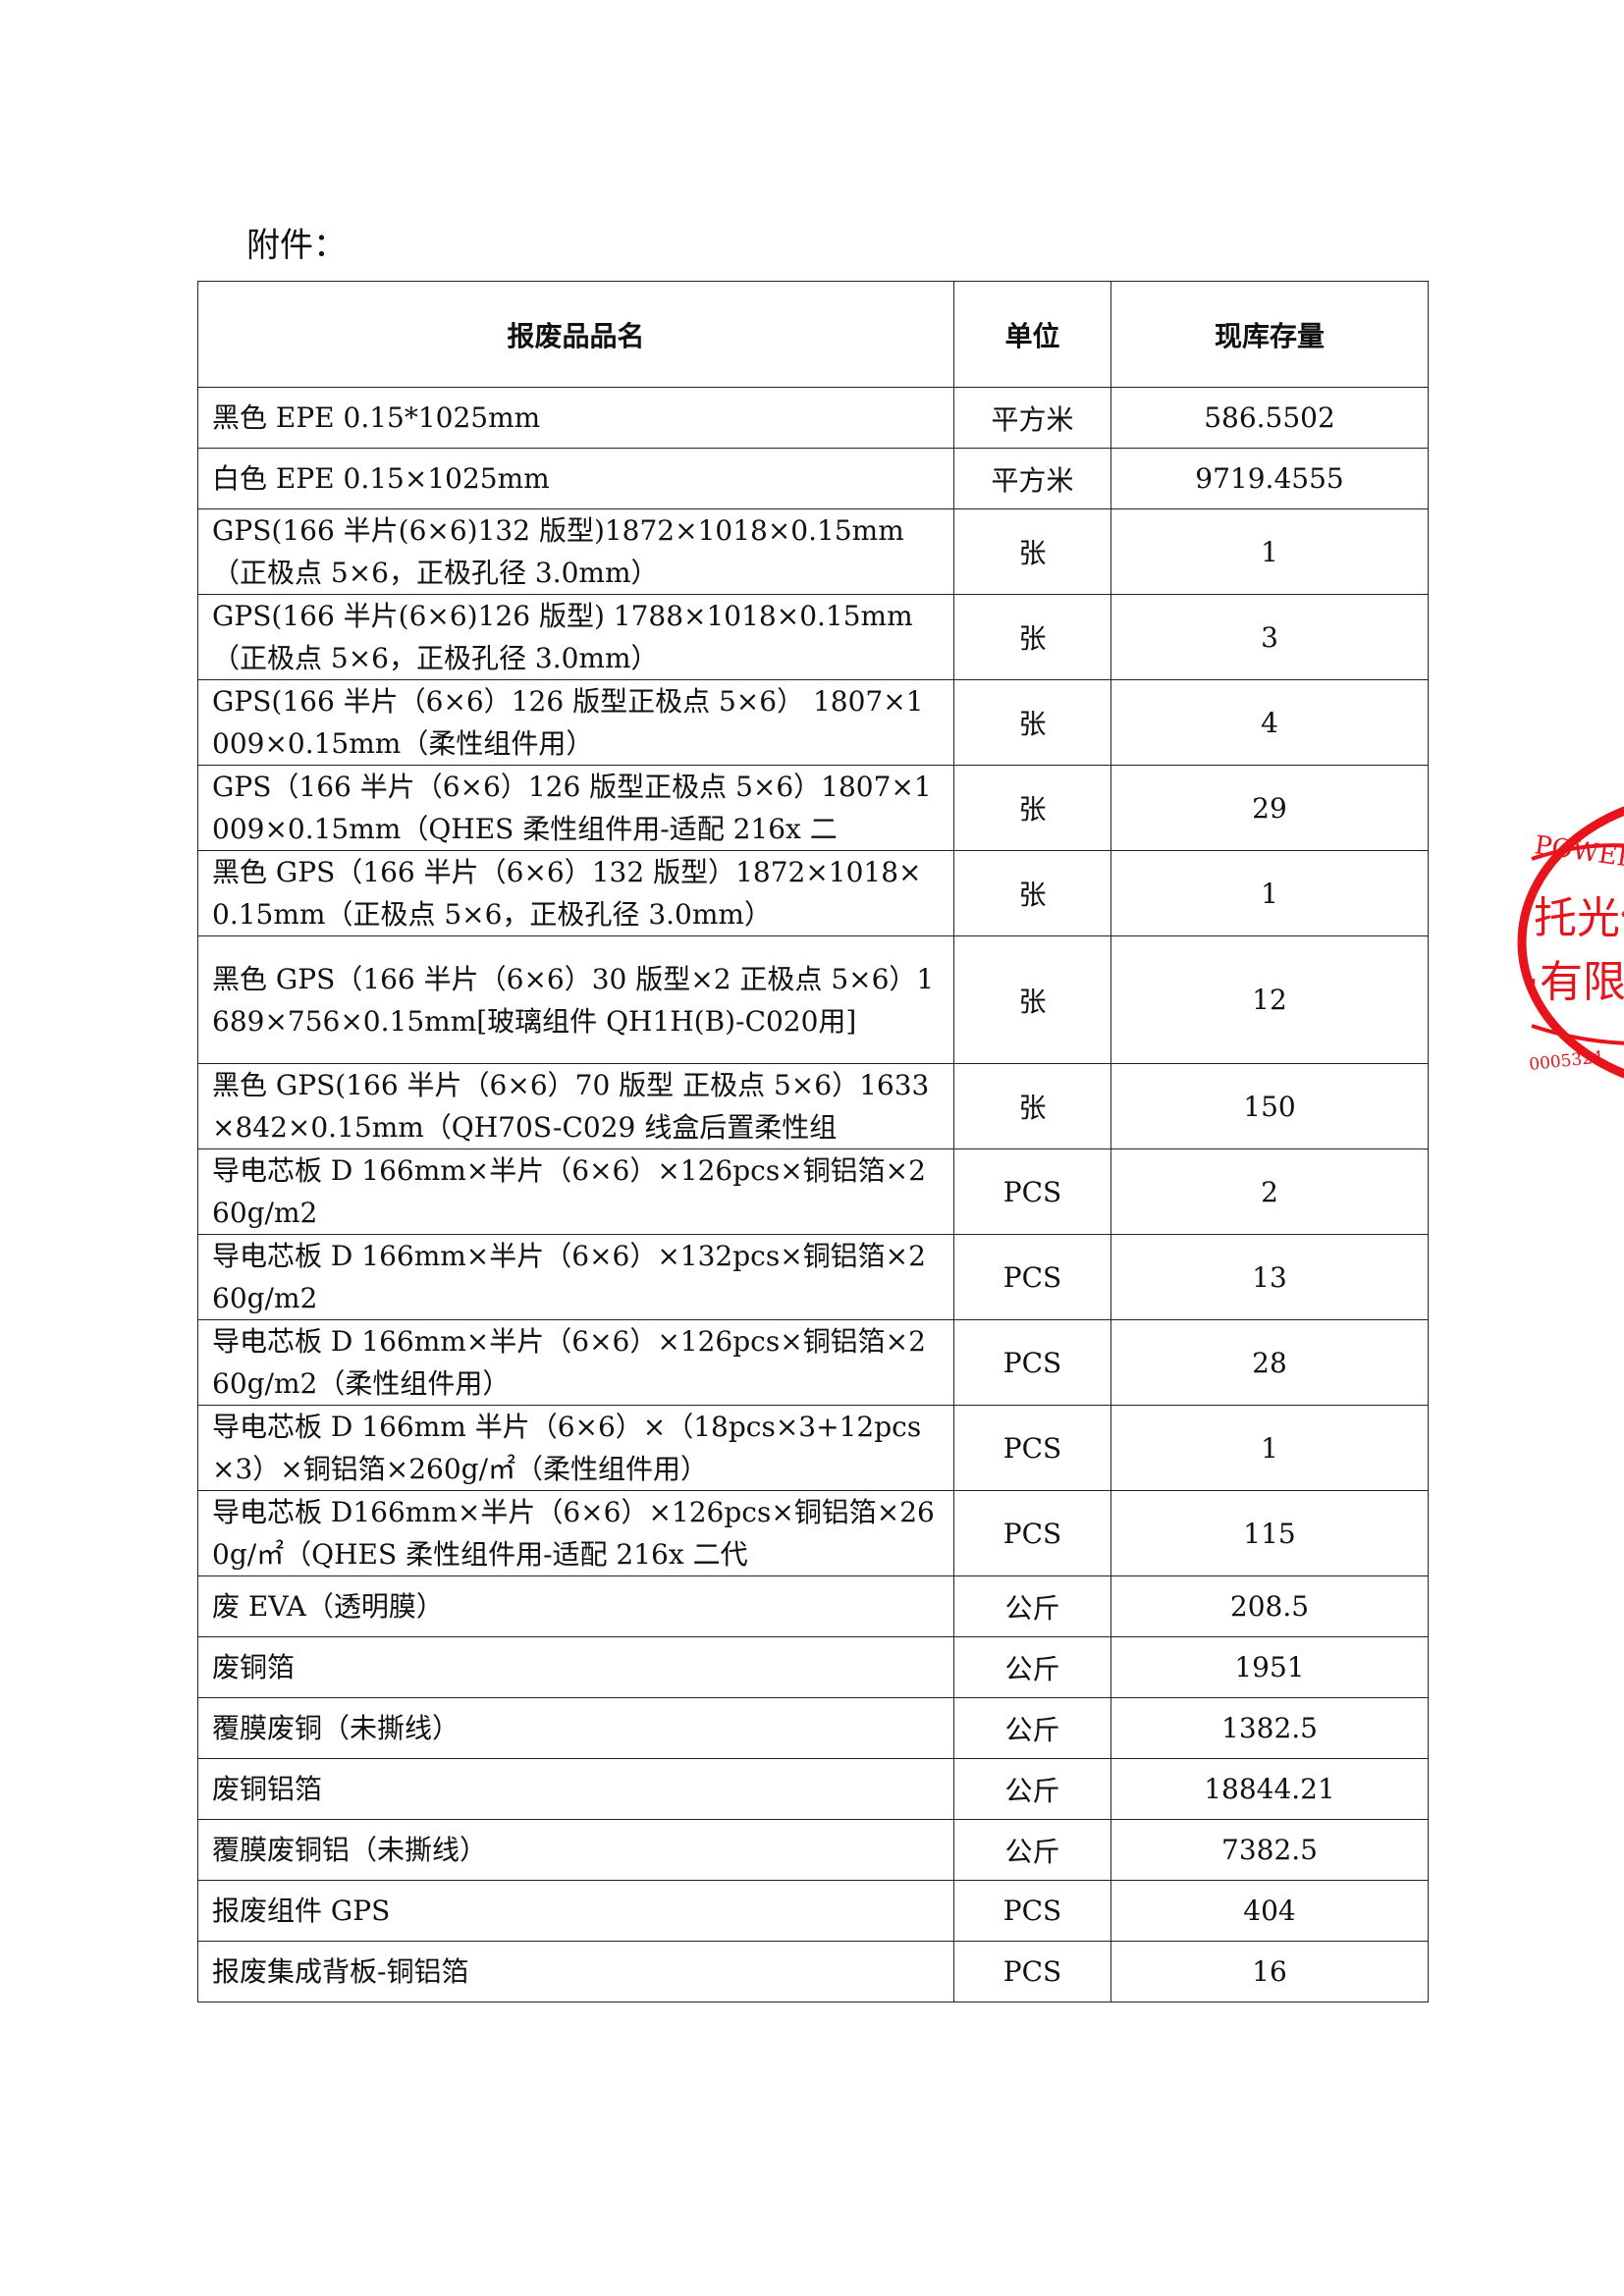 This screenshot has height=2296, width=1624. What do you see at coordinates (267, 1789) in the screenshot?
I see `item-name: 废铜铝箔` at bounding box center [267, 1789].